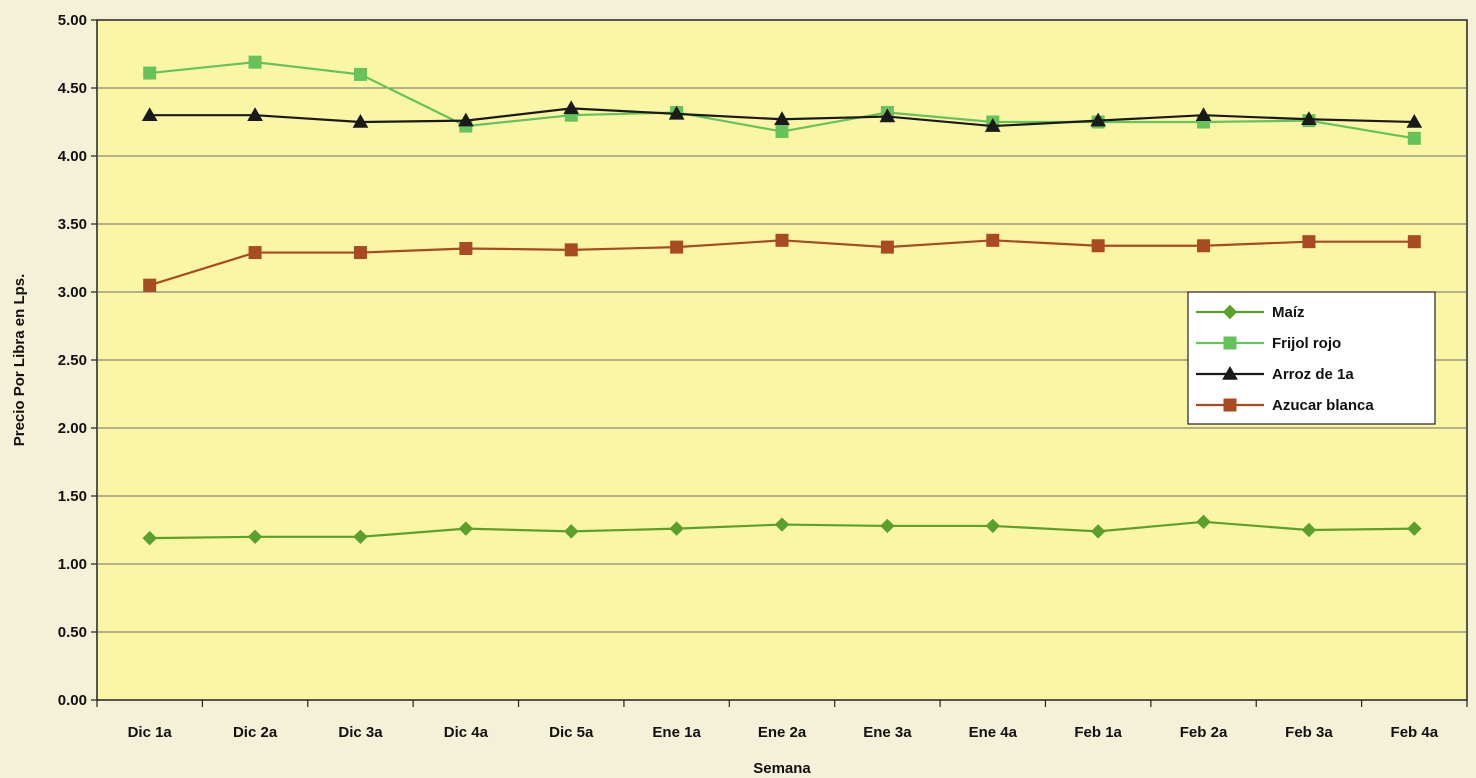 Image resolution: width=1476 pixels, height=778 pixels. I want to click on legend-items: Maíz Frijol rojo Arroz de 1a Azucar blanca, so click(1285, 359).